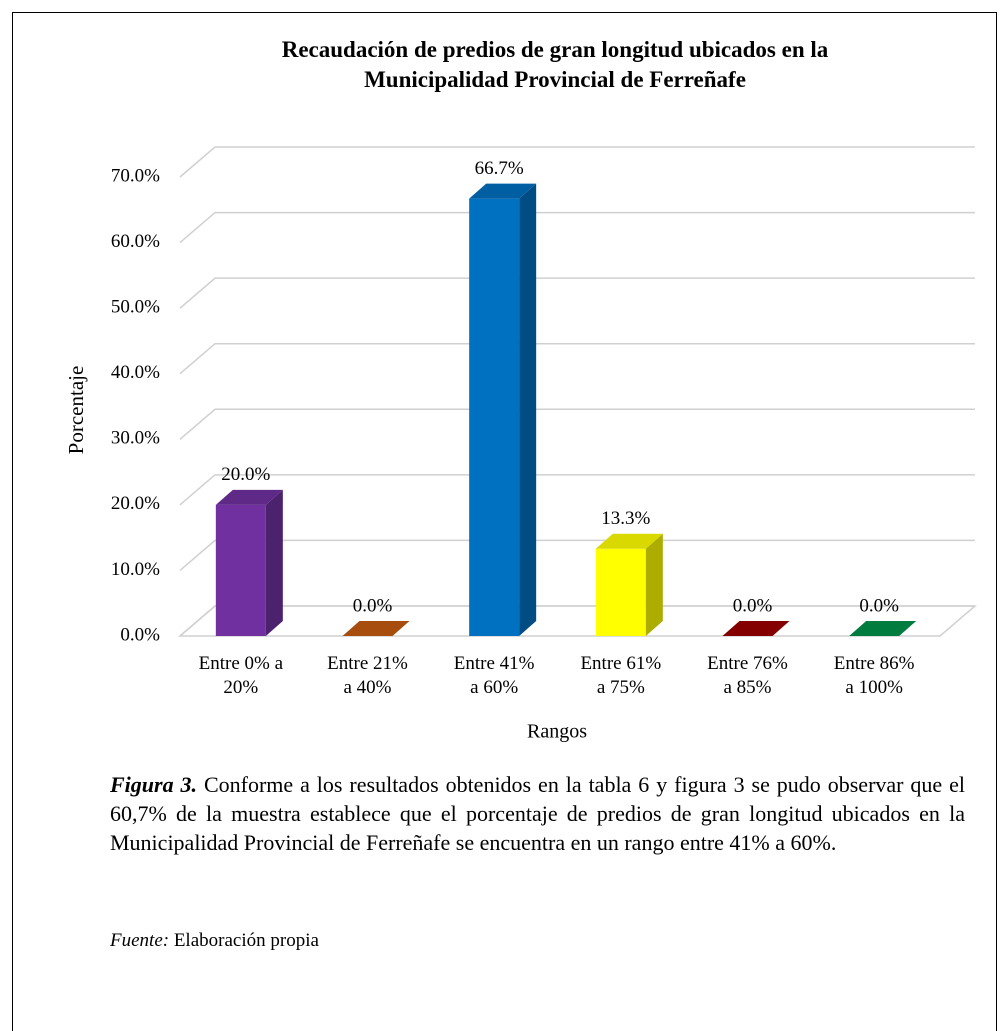 Image resolution: width=1008 pixels, height=1031 pixels. I want to click on y-tick-label: 70.0%, so click(135, 175).